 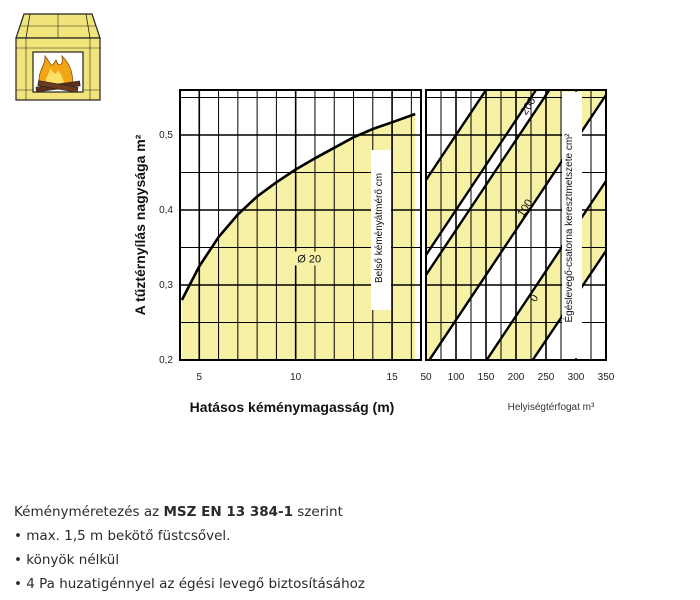 What do you see at coordinates (166, 285) in the screenshot?
I see `y-tick-label: 0,3` at bounding box center [166, 285].